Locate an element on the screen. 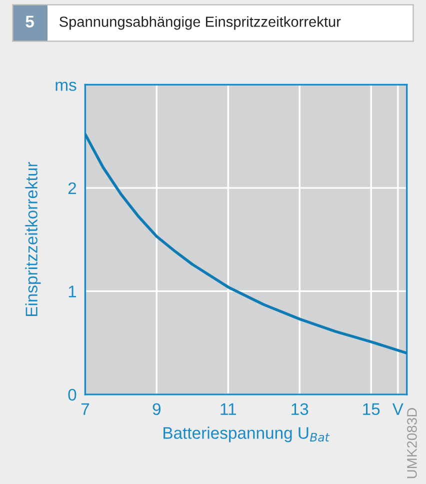 This screenshot has height=484, width=426. chart-title: Spannungsabhängige Einspritzzeitkorrektur is located at coordinates (200, 23).